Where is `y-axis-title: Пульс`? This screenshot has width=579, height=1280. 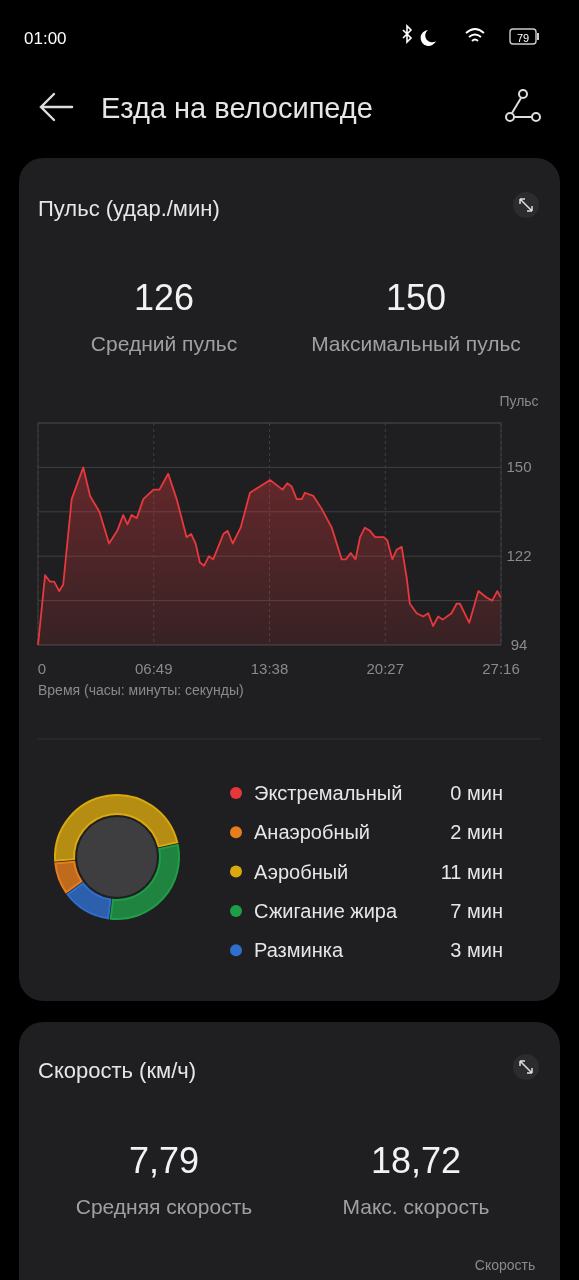
y-axis-title: Пульс is located at coordinates (519, 401).